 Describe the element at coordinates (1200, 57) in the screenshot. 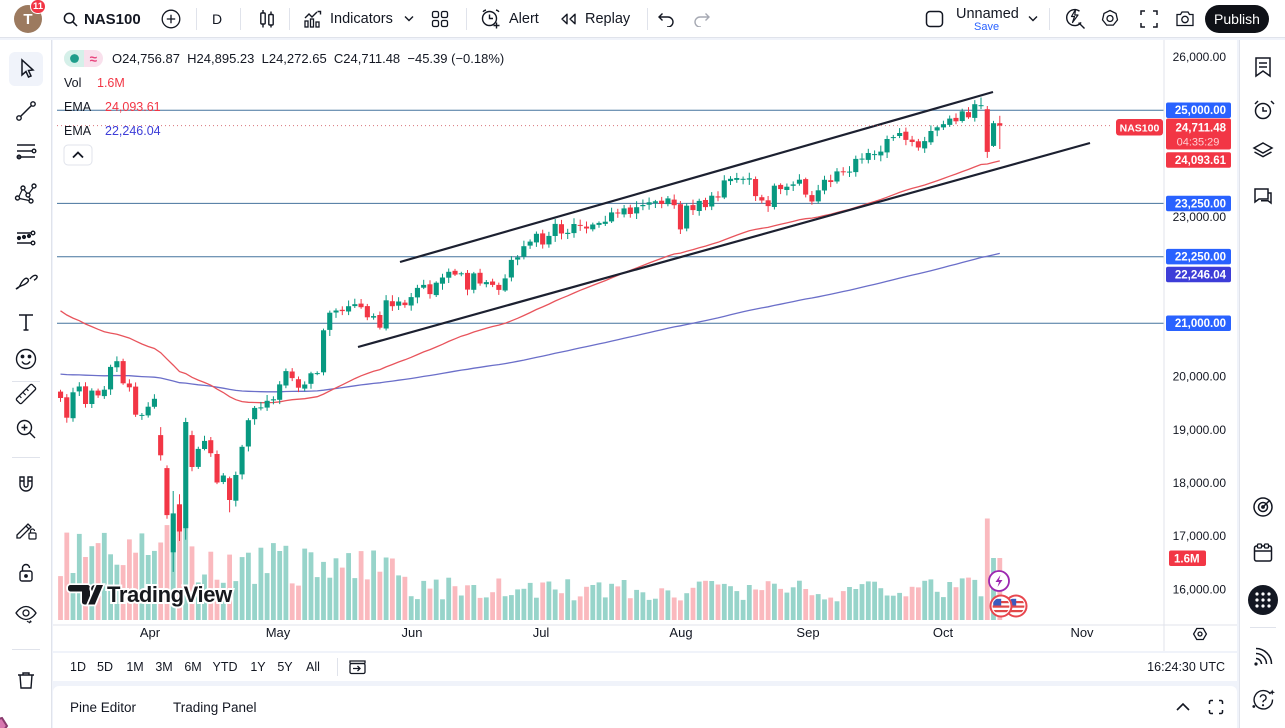

I see `svg-text: 26,000.00` at that location.